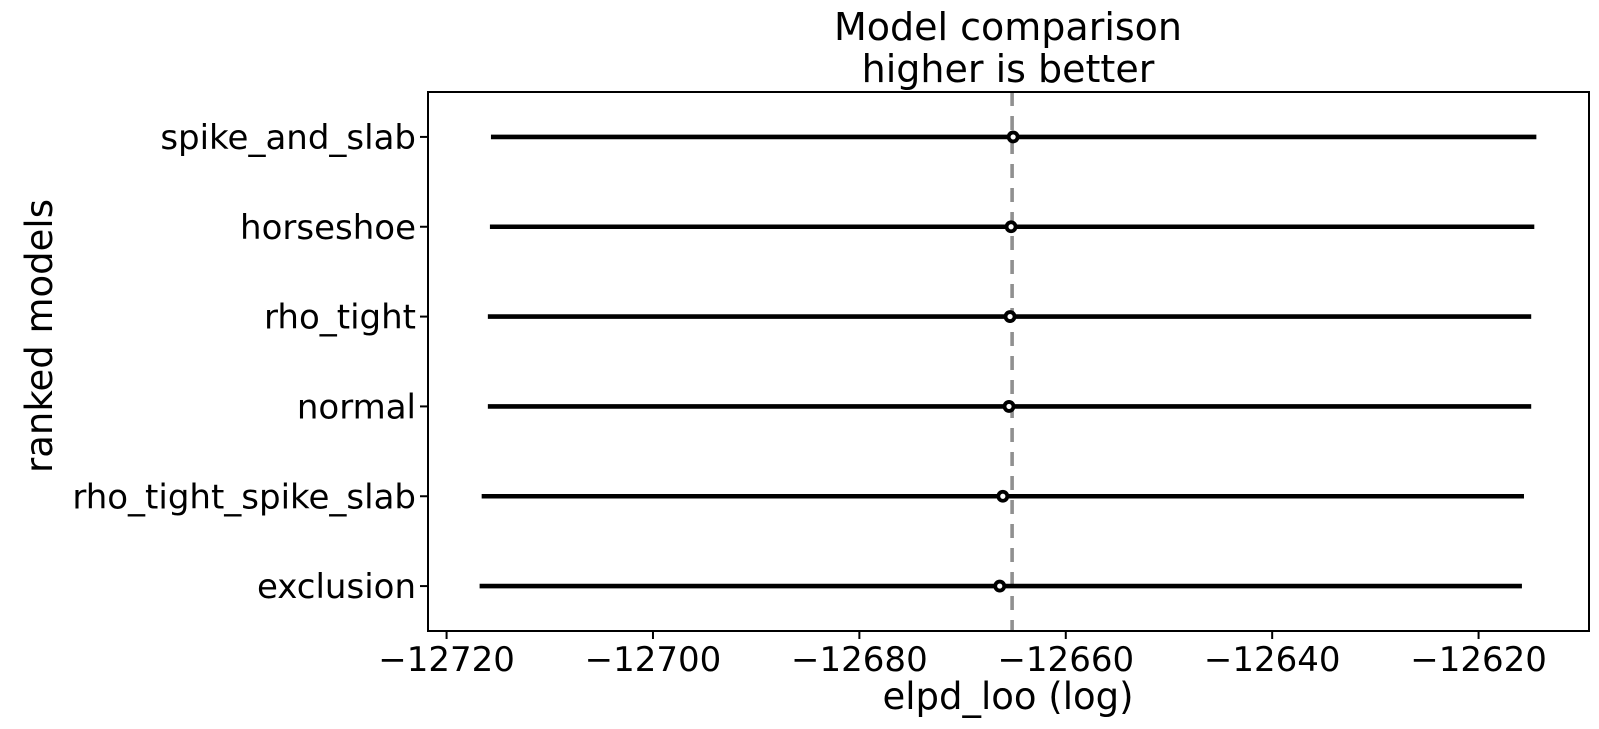 The image size is (1599, 729). I want to click on elpd-marker-spike_and_slab, so click(1013, 137).